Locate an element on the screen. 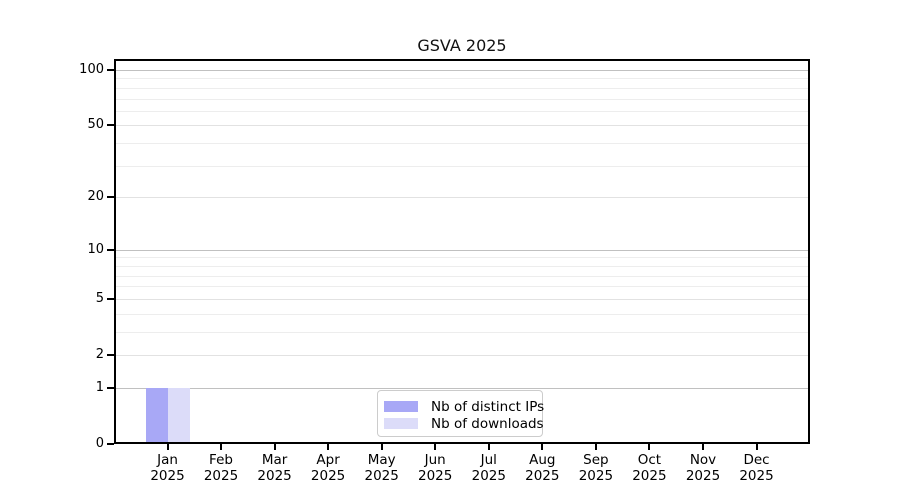 The width and height of the screenshot is (900, 500). x-tick-sep is located at coordinates (595, 447).